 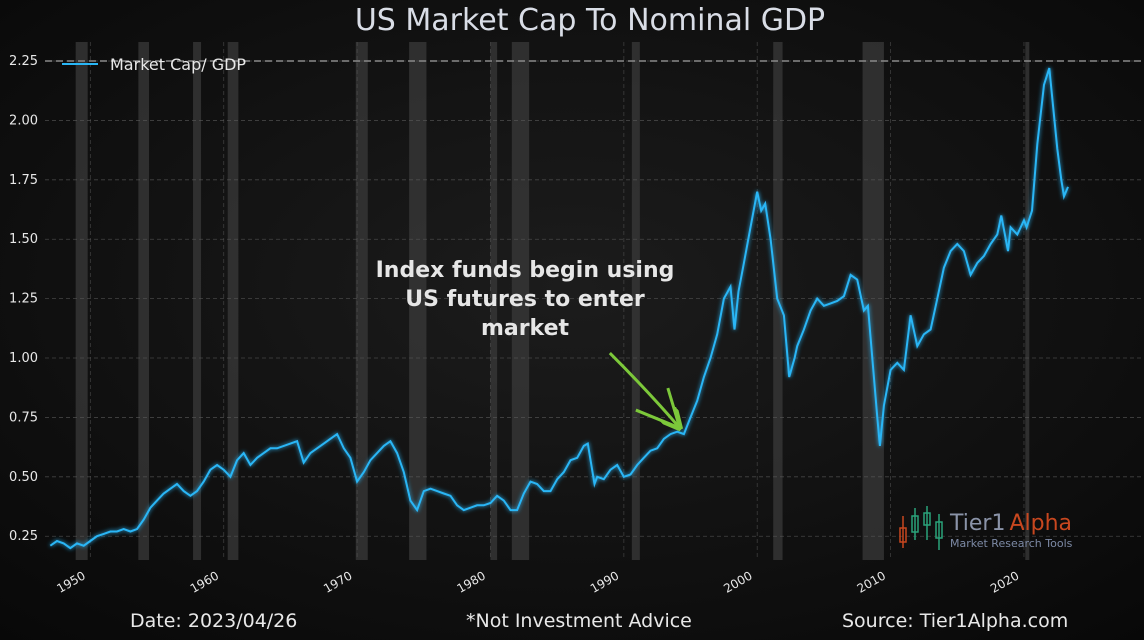 I want to click on y-tick-label: 1.50, so click(x=23, y=239).